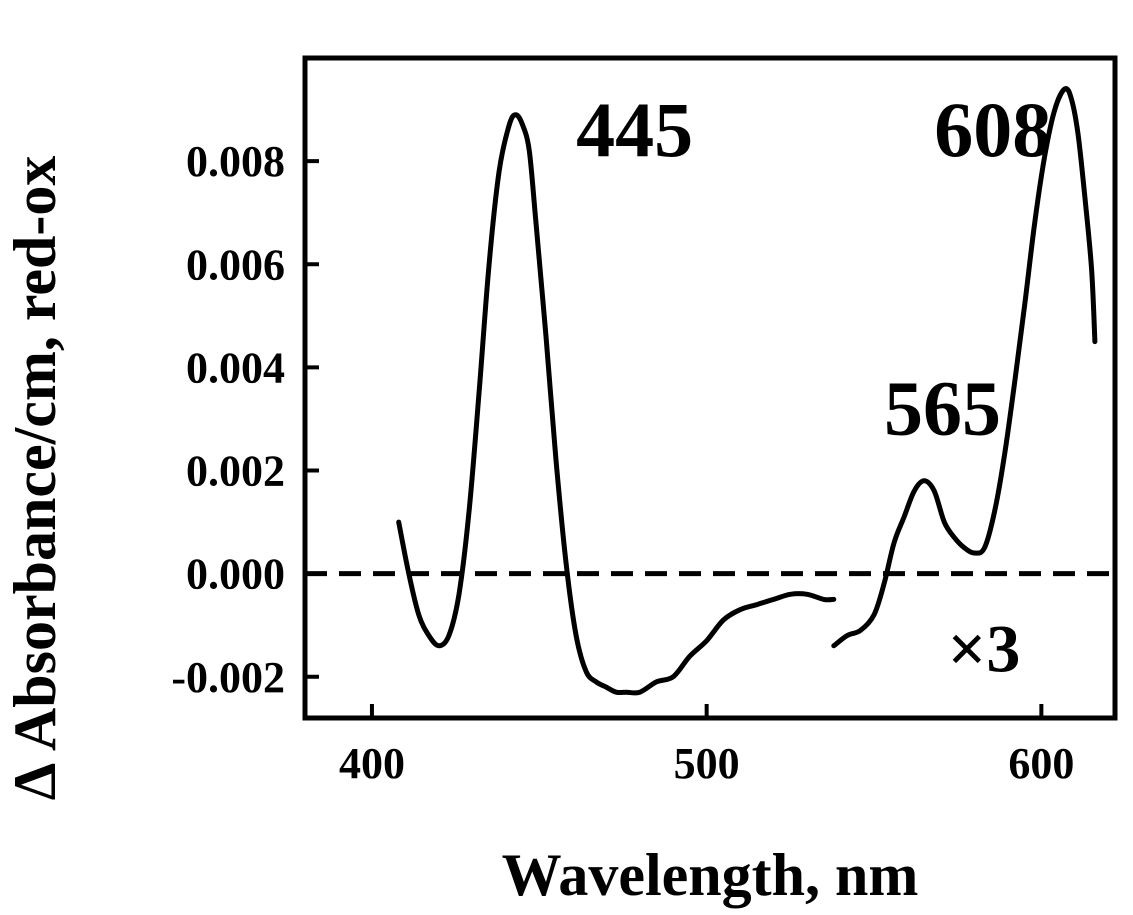 The width and height of the screenshot is (1133, 915). I want to click on y-tick-label: 0.006, so click(235, 264).